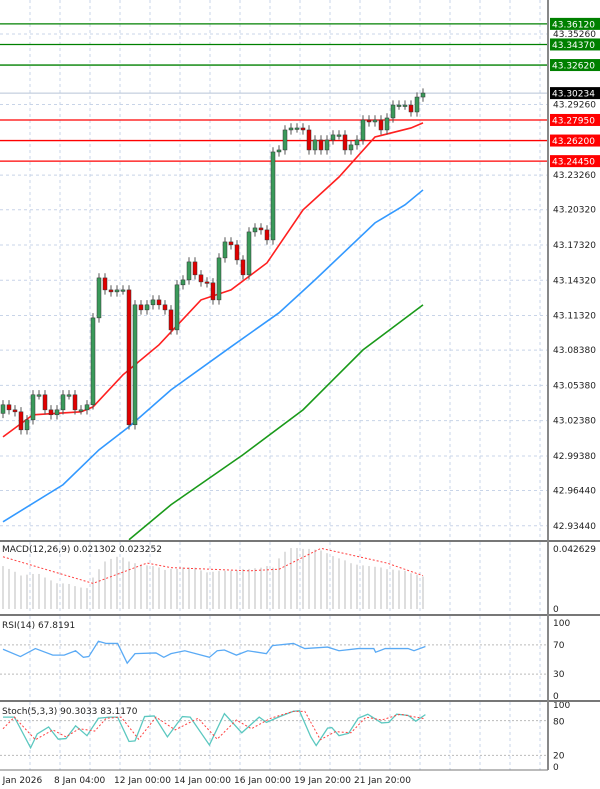 This screenshot has height=789, width=600. What do you see at coordinates (38, 626) in the screenshot?
I see `rsi-label: RSI(14) 67.8191` at bounding box center [38, 626].